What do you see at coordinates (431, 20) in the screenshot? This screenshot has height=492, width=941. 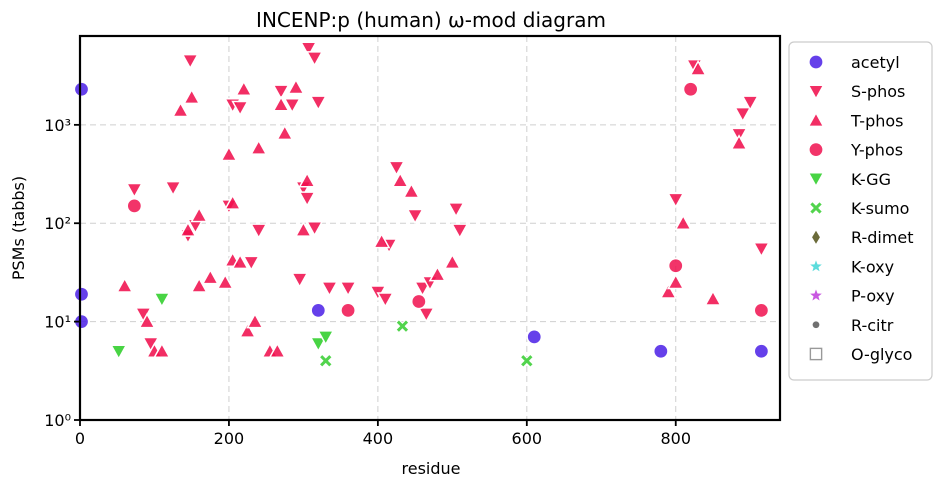 I see `chart-title: INCENP:p (human) ω-mod diagram` at bounding box center [431, 20].